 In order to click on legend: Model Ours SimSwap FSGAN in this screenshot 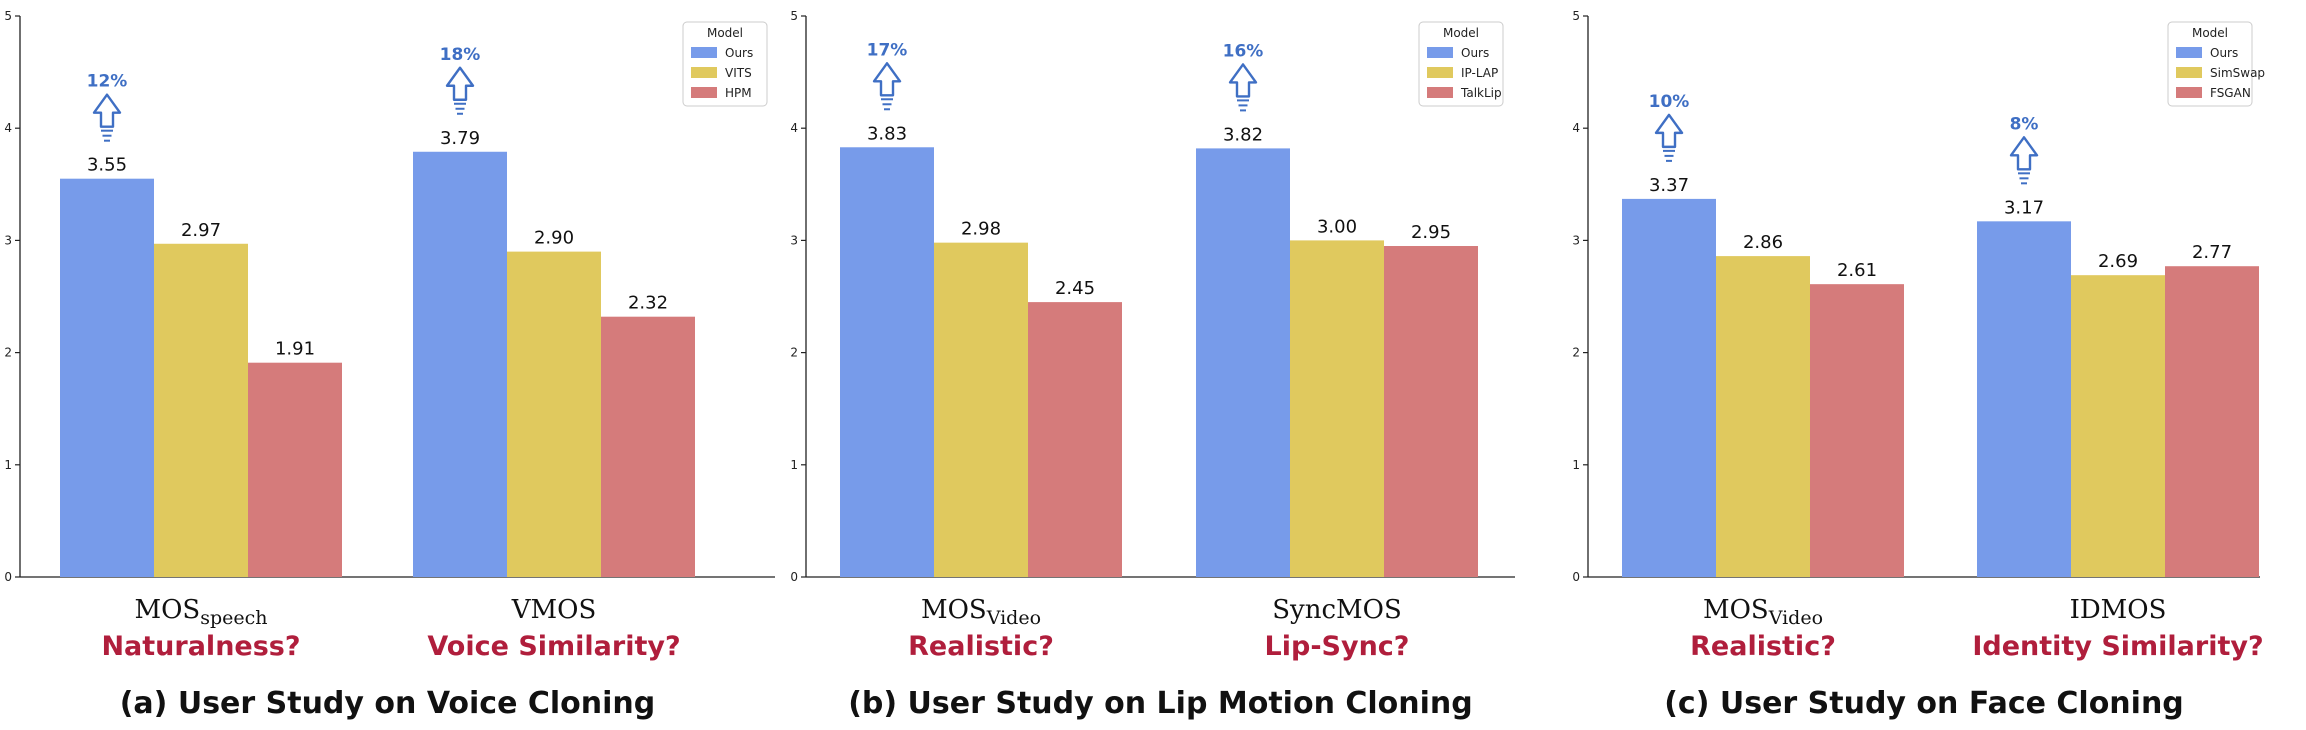, I will do `click(2216, 64)`.